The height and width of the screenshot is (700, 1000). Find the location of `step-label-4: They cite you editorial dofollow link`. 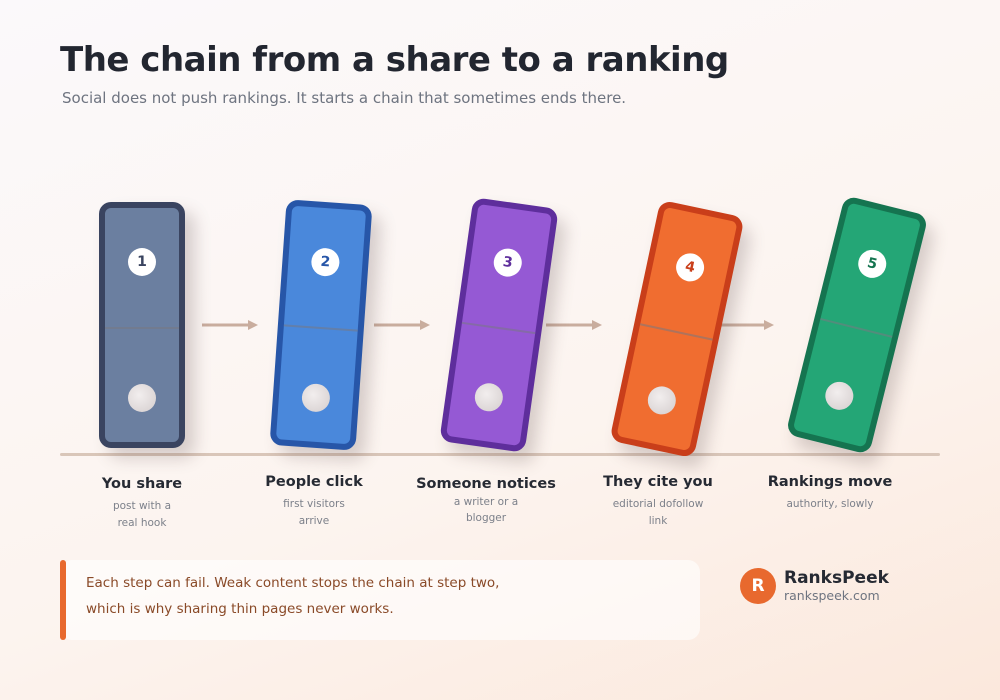

step-label-4: They cite you editorial dofollow link is located at coordinates (658, 502).